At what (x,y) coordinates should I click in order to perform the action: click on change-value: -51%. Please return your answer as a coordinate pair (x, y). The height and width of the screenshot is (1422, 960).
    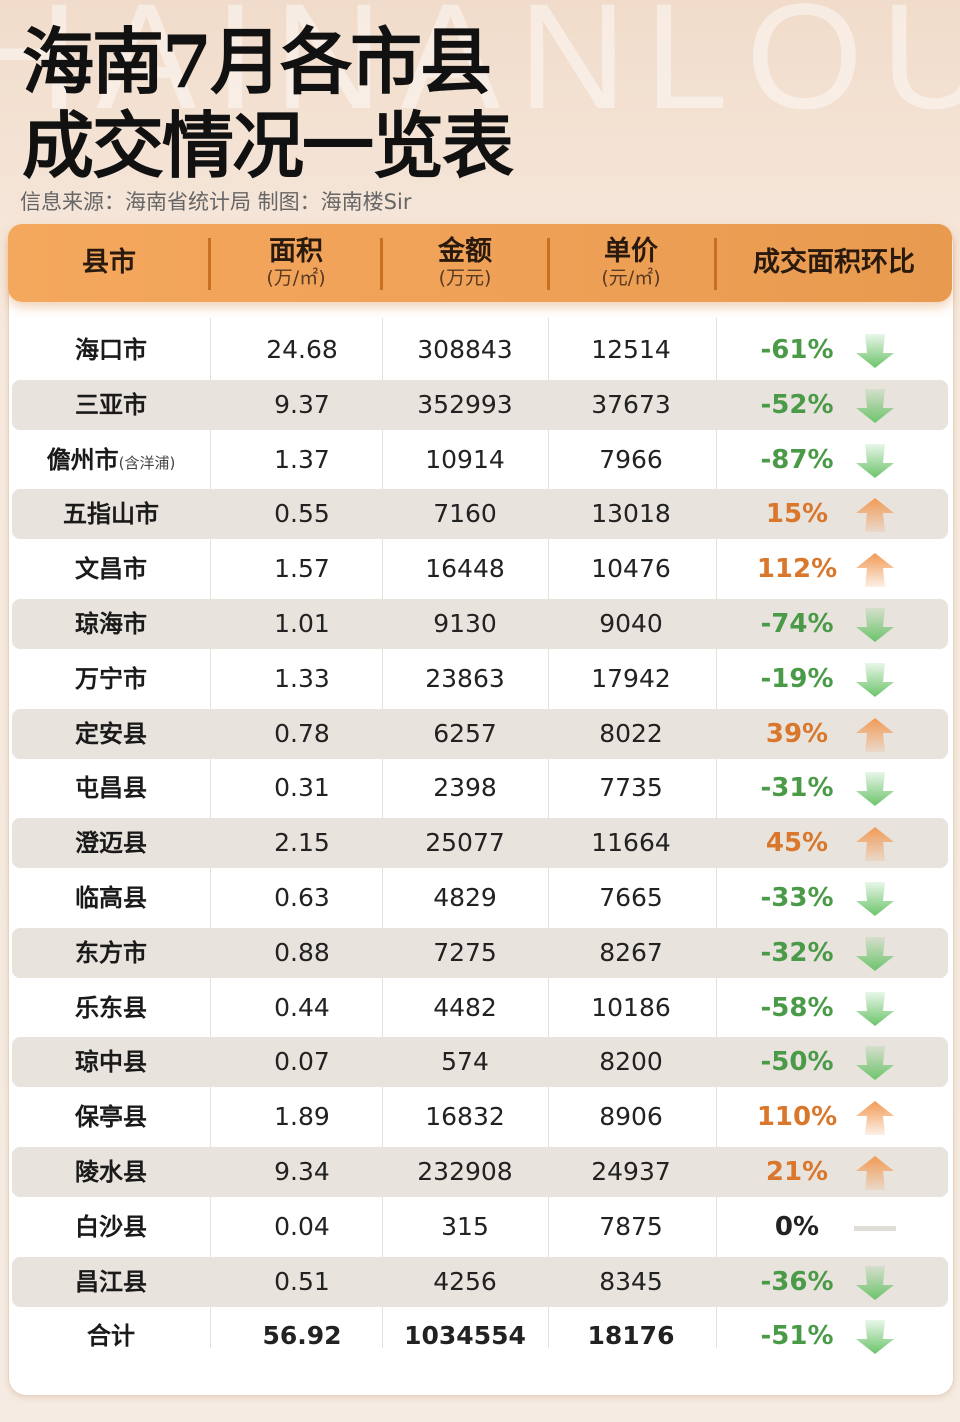
    Looking at the image, I should click on (797, 1336).